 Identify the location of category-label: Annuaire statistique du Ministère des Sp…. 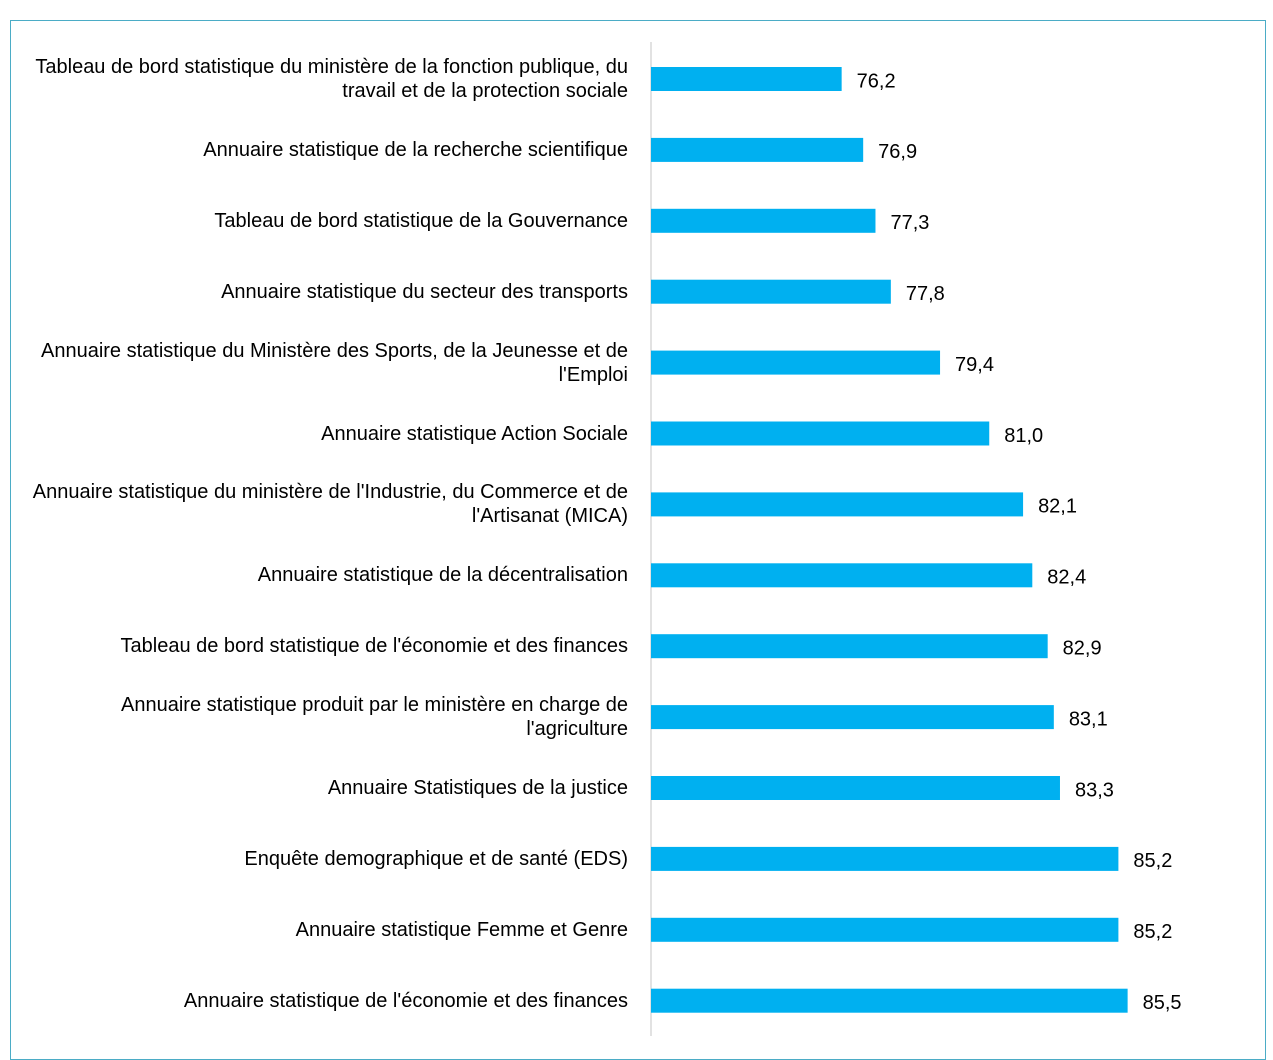
(334, 362).